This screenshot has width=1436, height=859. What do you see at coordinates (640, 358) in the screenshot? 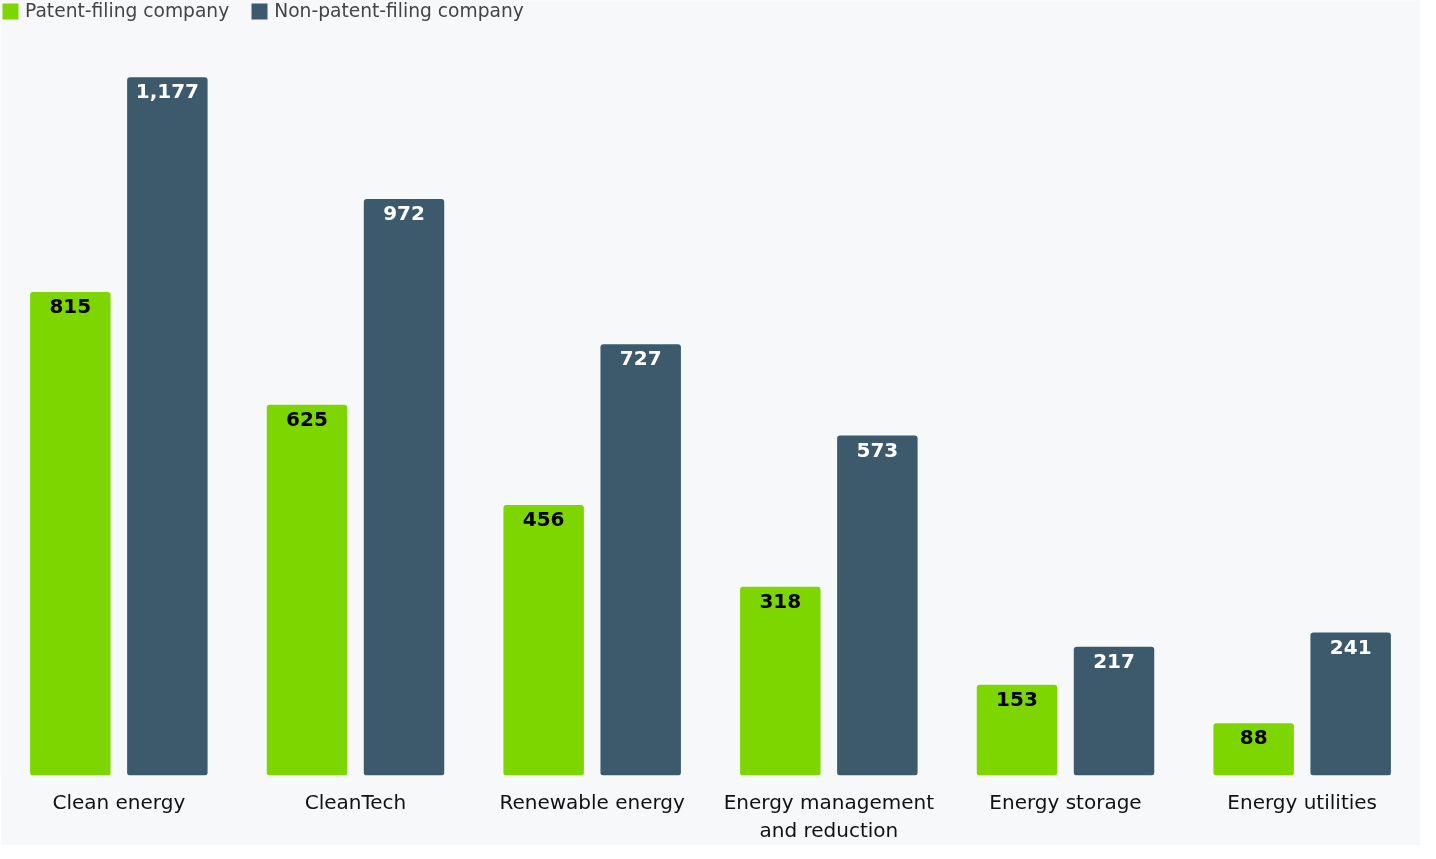
I see `data-label: 727` at bounding box center [640, 358].